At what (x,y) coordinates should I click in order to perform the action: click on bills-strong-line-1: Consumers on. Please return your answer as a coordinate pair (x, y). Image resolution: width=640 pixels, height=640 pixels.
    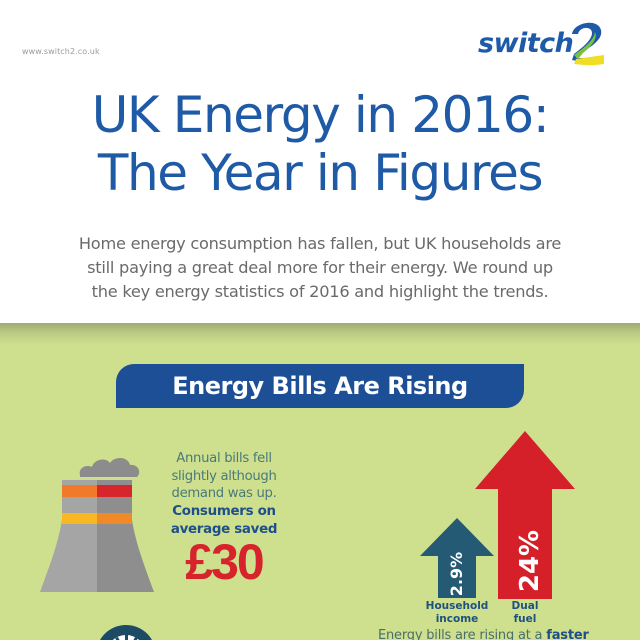
    Looking at the image, I should click on (224, 511).